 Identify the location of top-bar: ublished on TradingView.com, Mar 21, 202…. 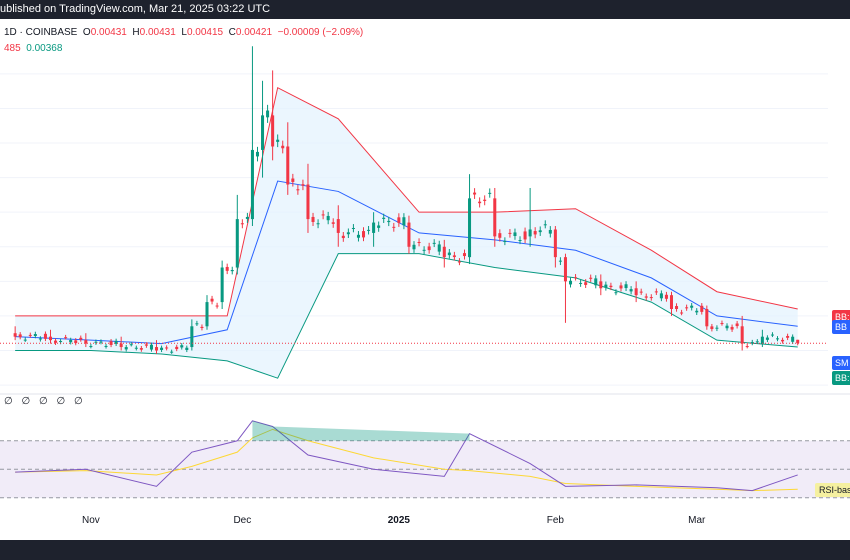
(425, 9).